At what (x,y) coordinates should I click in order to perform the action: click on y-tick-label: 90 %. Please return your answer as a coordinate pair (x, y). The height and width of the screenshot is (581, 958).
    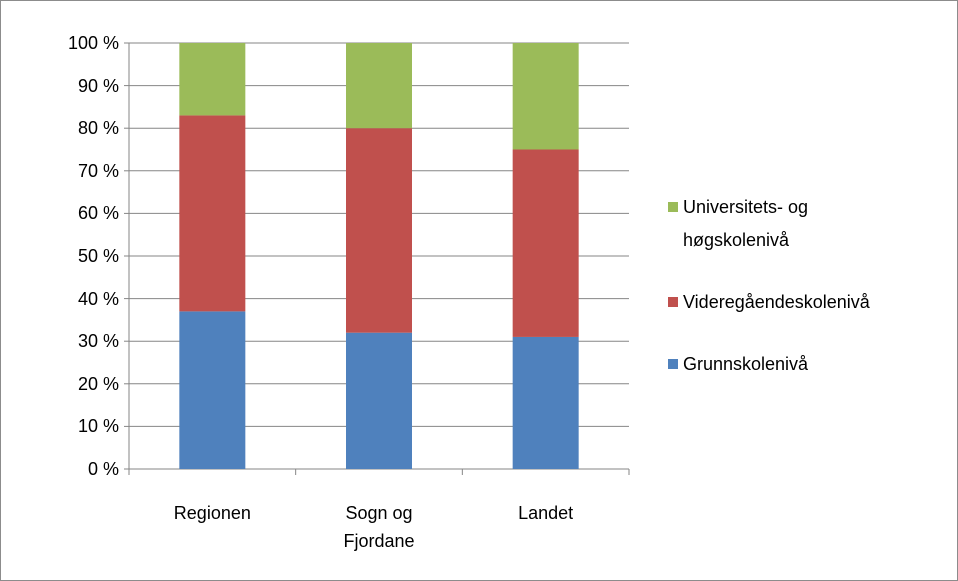
    Looking at the image, I should click on (98, 85).